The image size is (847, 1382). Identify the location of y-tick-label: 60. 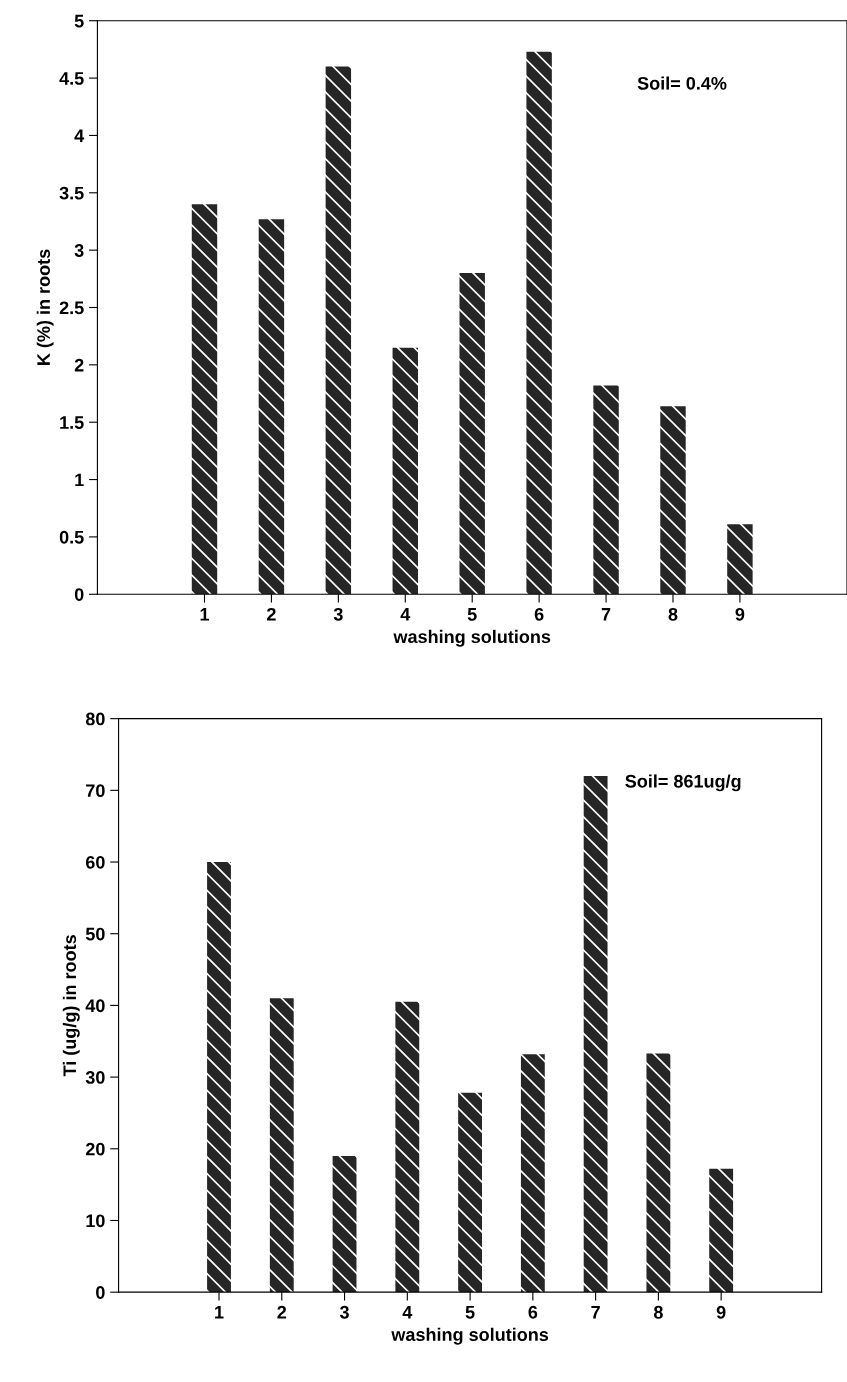
(95, 862).